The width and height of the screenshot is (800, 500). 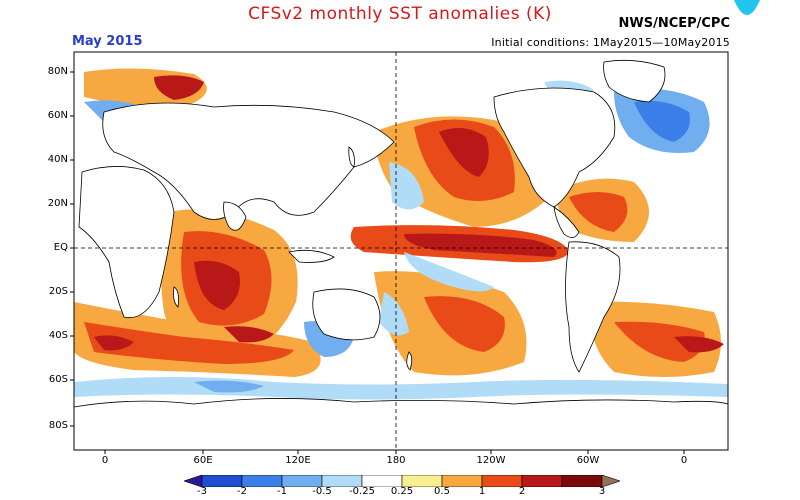 I want to click on lon-label-60w: 60W, so click(x=588, y=460).